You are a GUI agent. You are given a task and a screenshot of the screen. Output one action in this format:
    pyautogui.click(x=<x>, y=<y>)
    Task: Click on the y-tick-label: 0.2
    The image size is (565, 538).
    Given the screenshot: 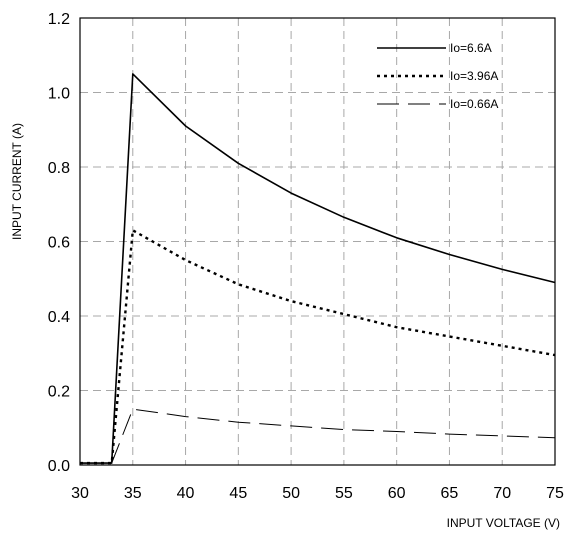 What is the action you would take?
    pyautogui.click(x=59, y=392)
    